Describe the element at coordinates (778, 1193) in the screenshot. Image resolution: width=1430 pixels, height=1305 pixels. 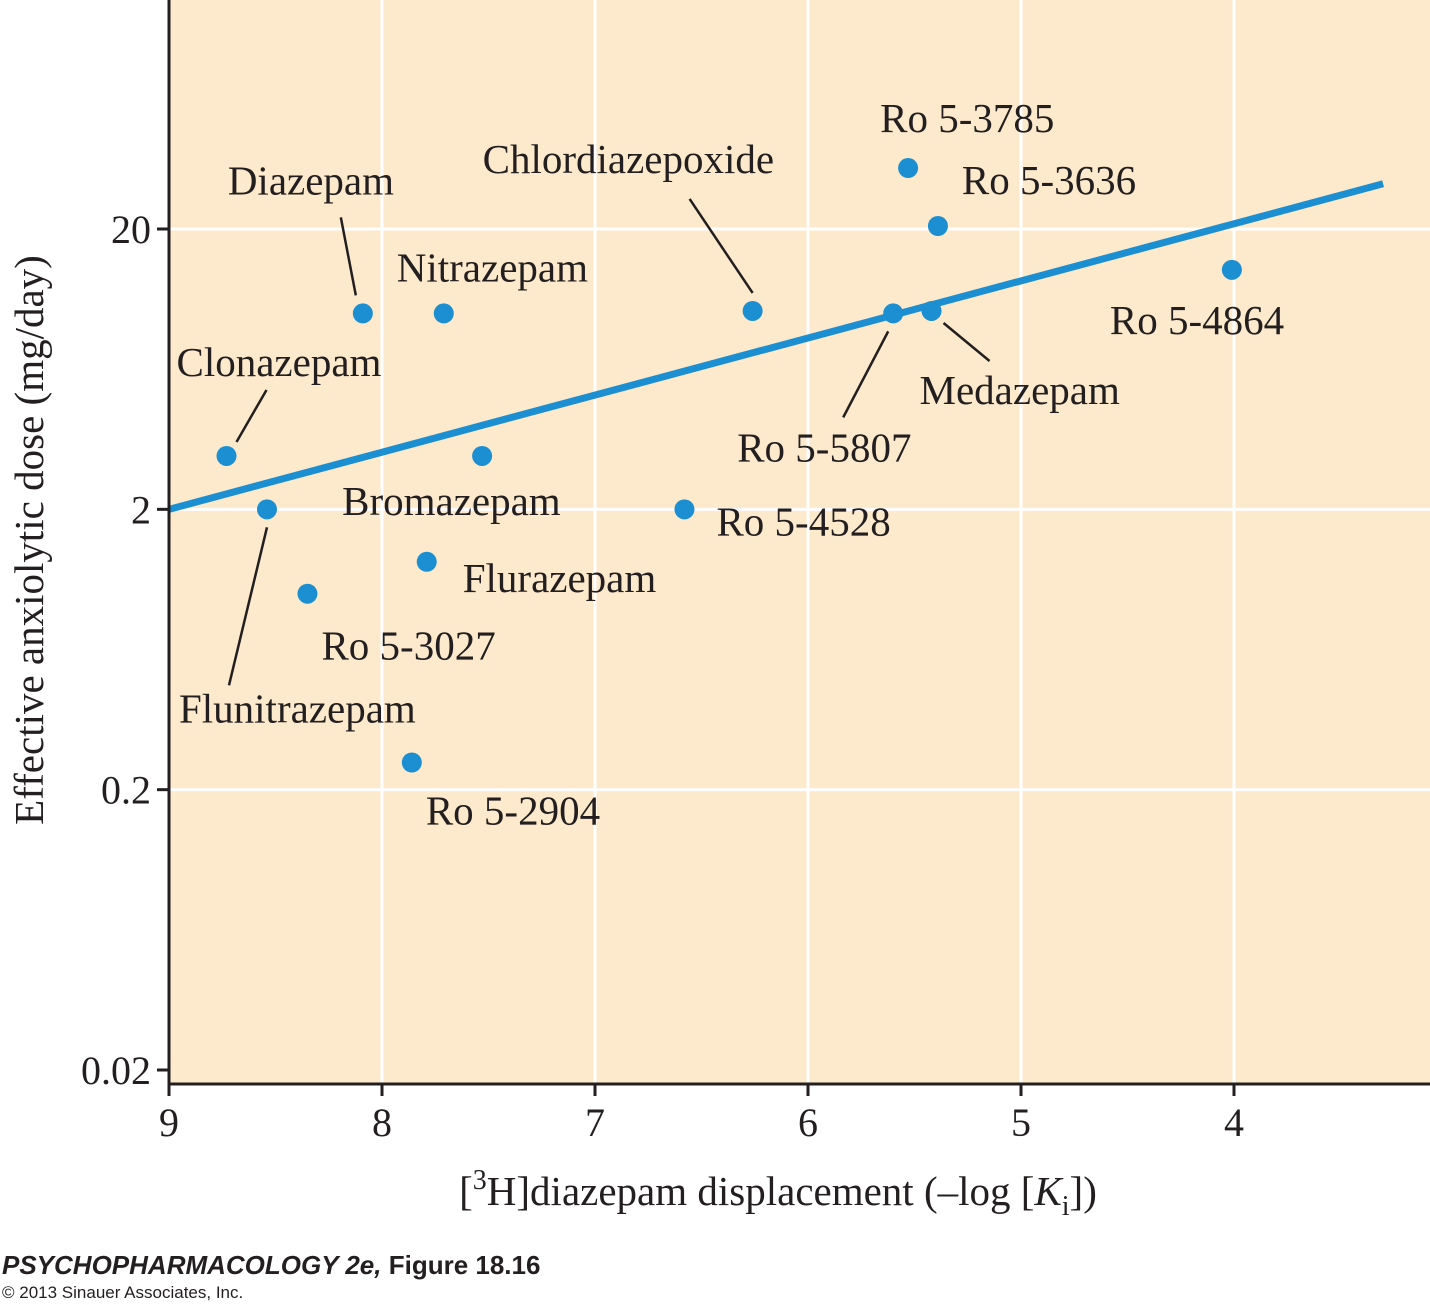
I see `x-axis-title: [3H]diazepam displacement (–log [Ki])` at that location.